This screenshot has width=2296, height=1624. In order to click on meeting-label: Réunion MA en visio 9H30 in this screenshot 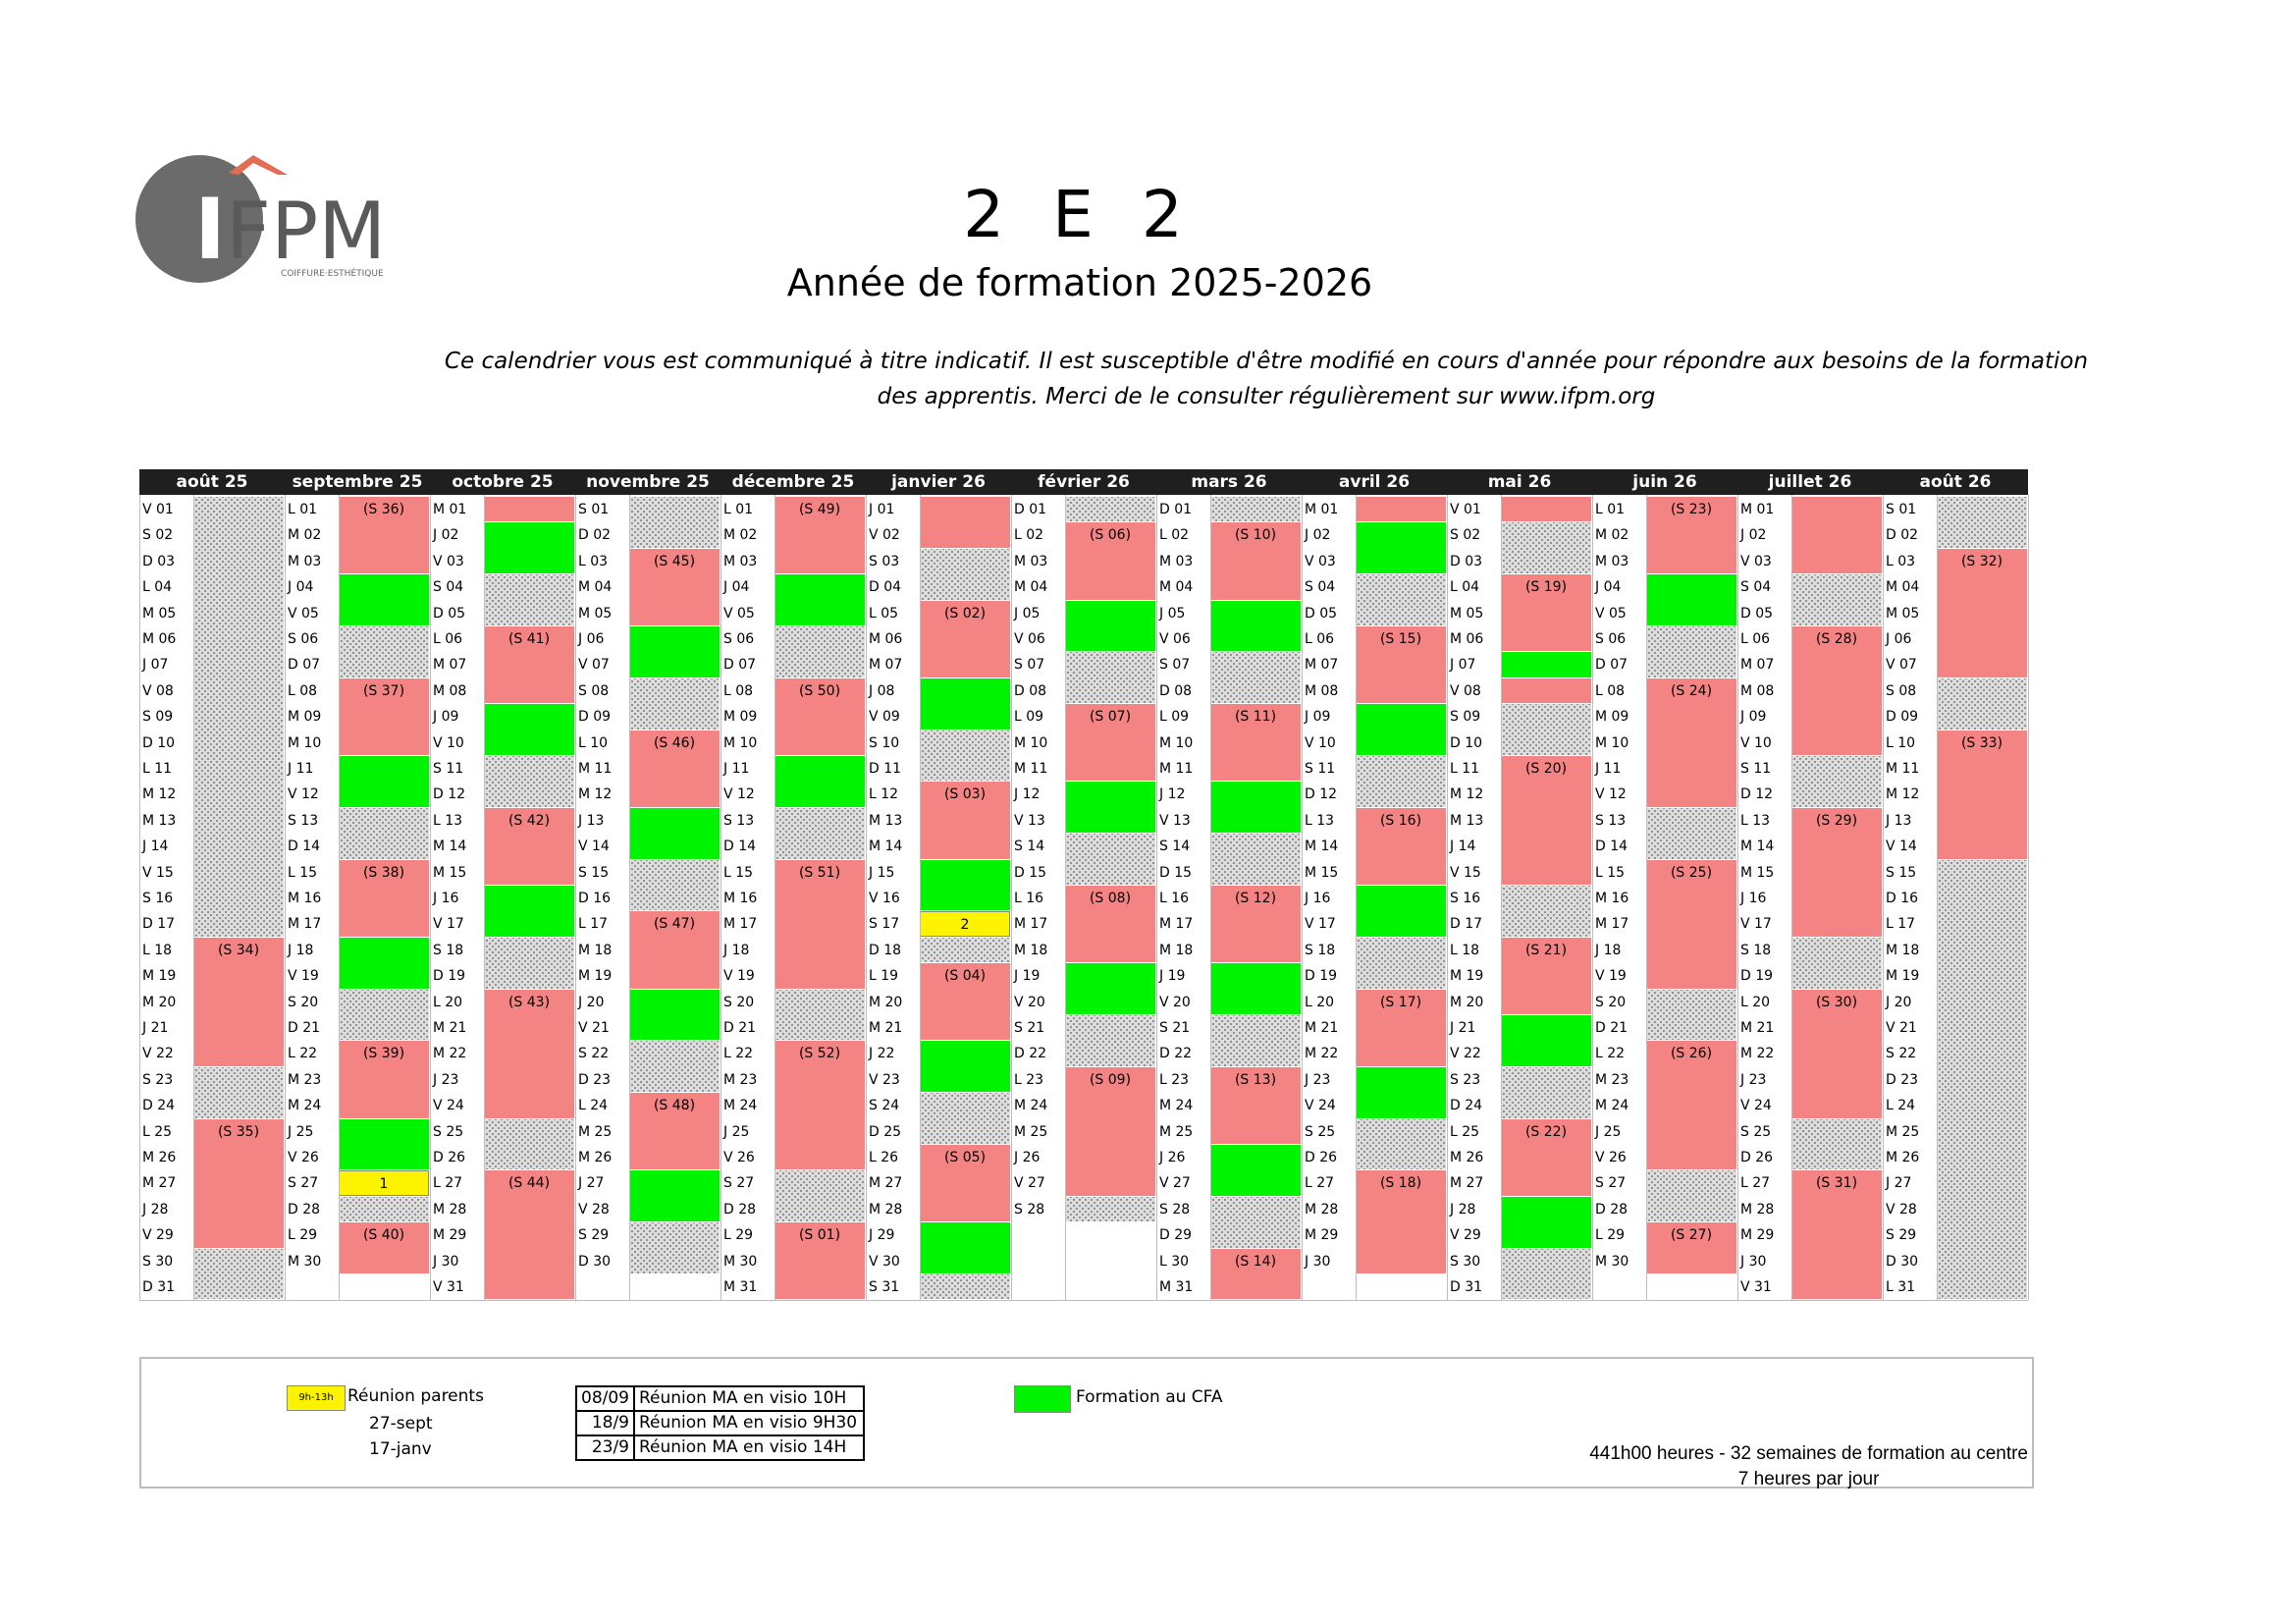, I will do `click(749, 1423)`.